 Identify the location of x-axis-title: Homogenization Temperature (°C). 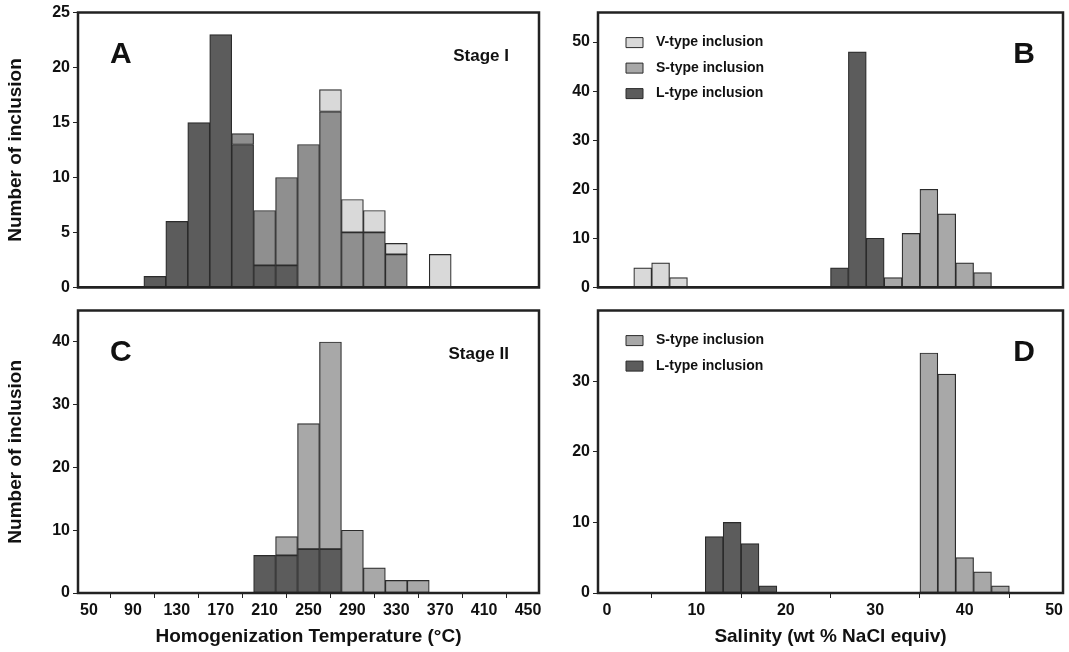
(308, 635).